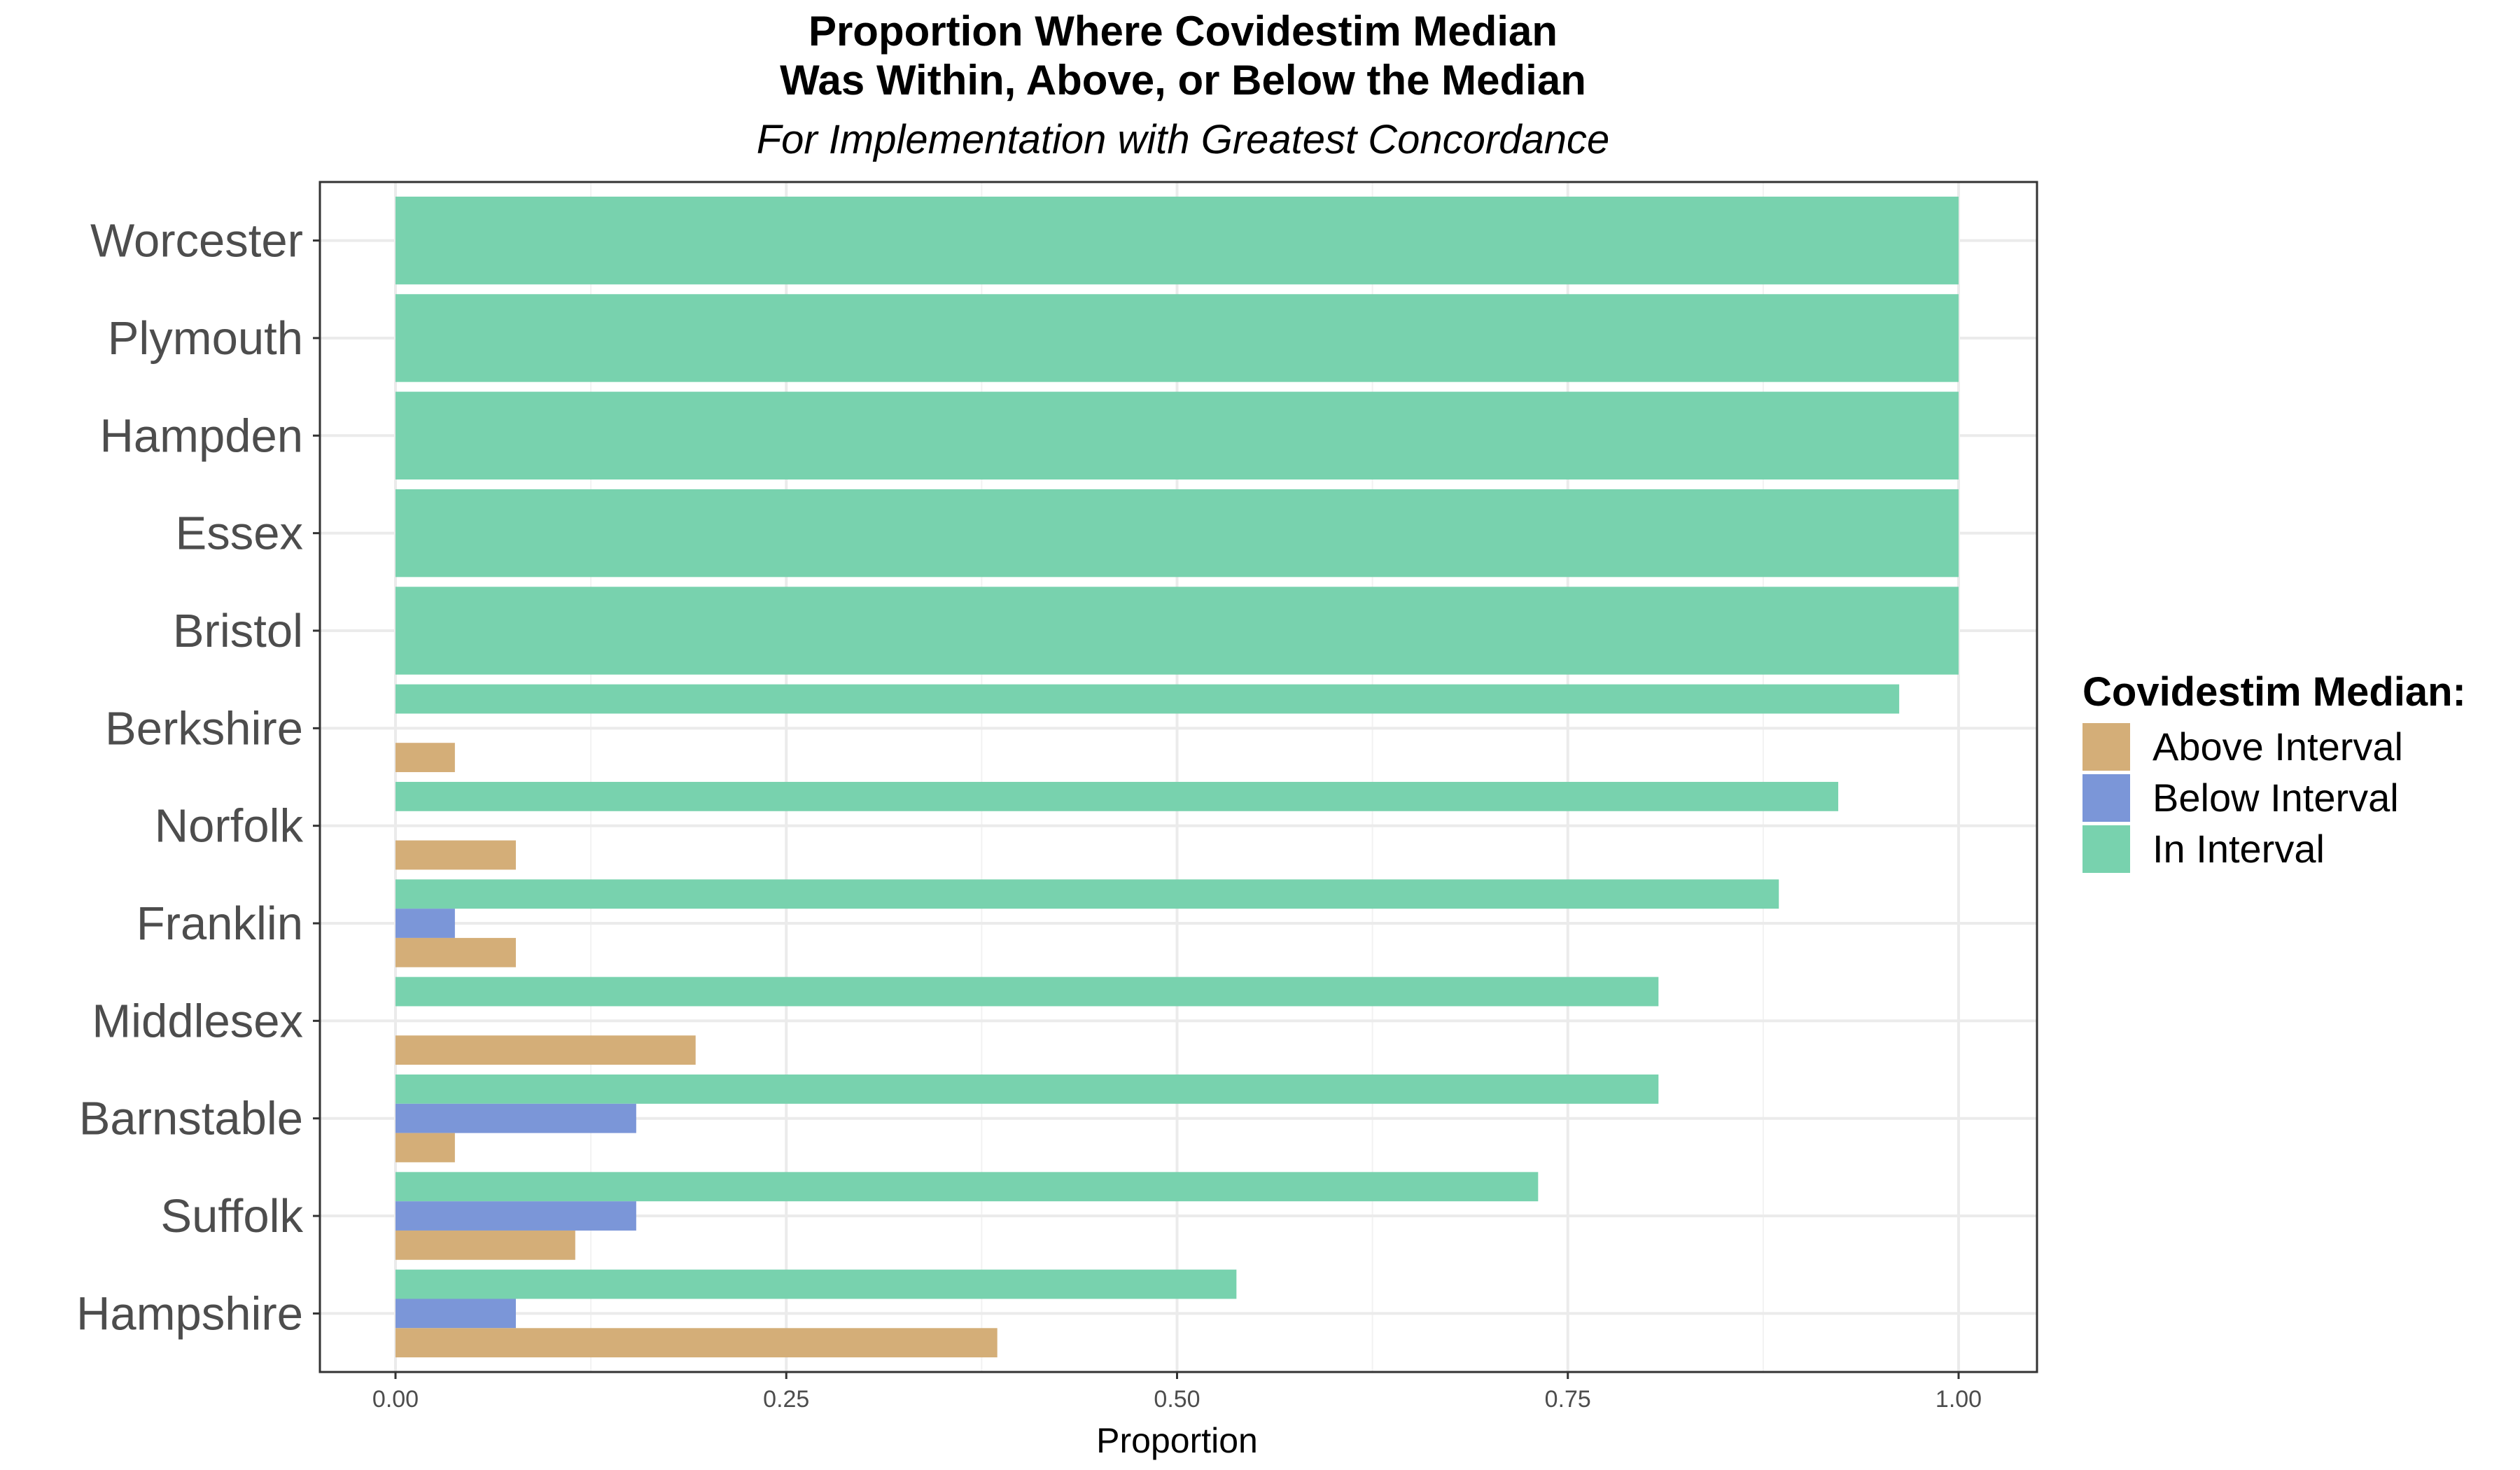 This screenshot has width=2520, height=1470. Describe the element at coordinates (516, 1118) in the screenshot. I see `bar-below-interval-barnstable` at that location.